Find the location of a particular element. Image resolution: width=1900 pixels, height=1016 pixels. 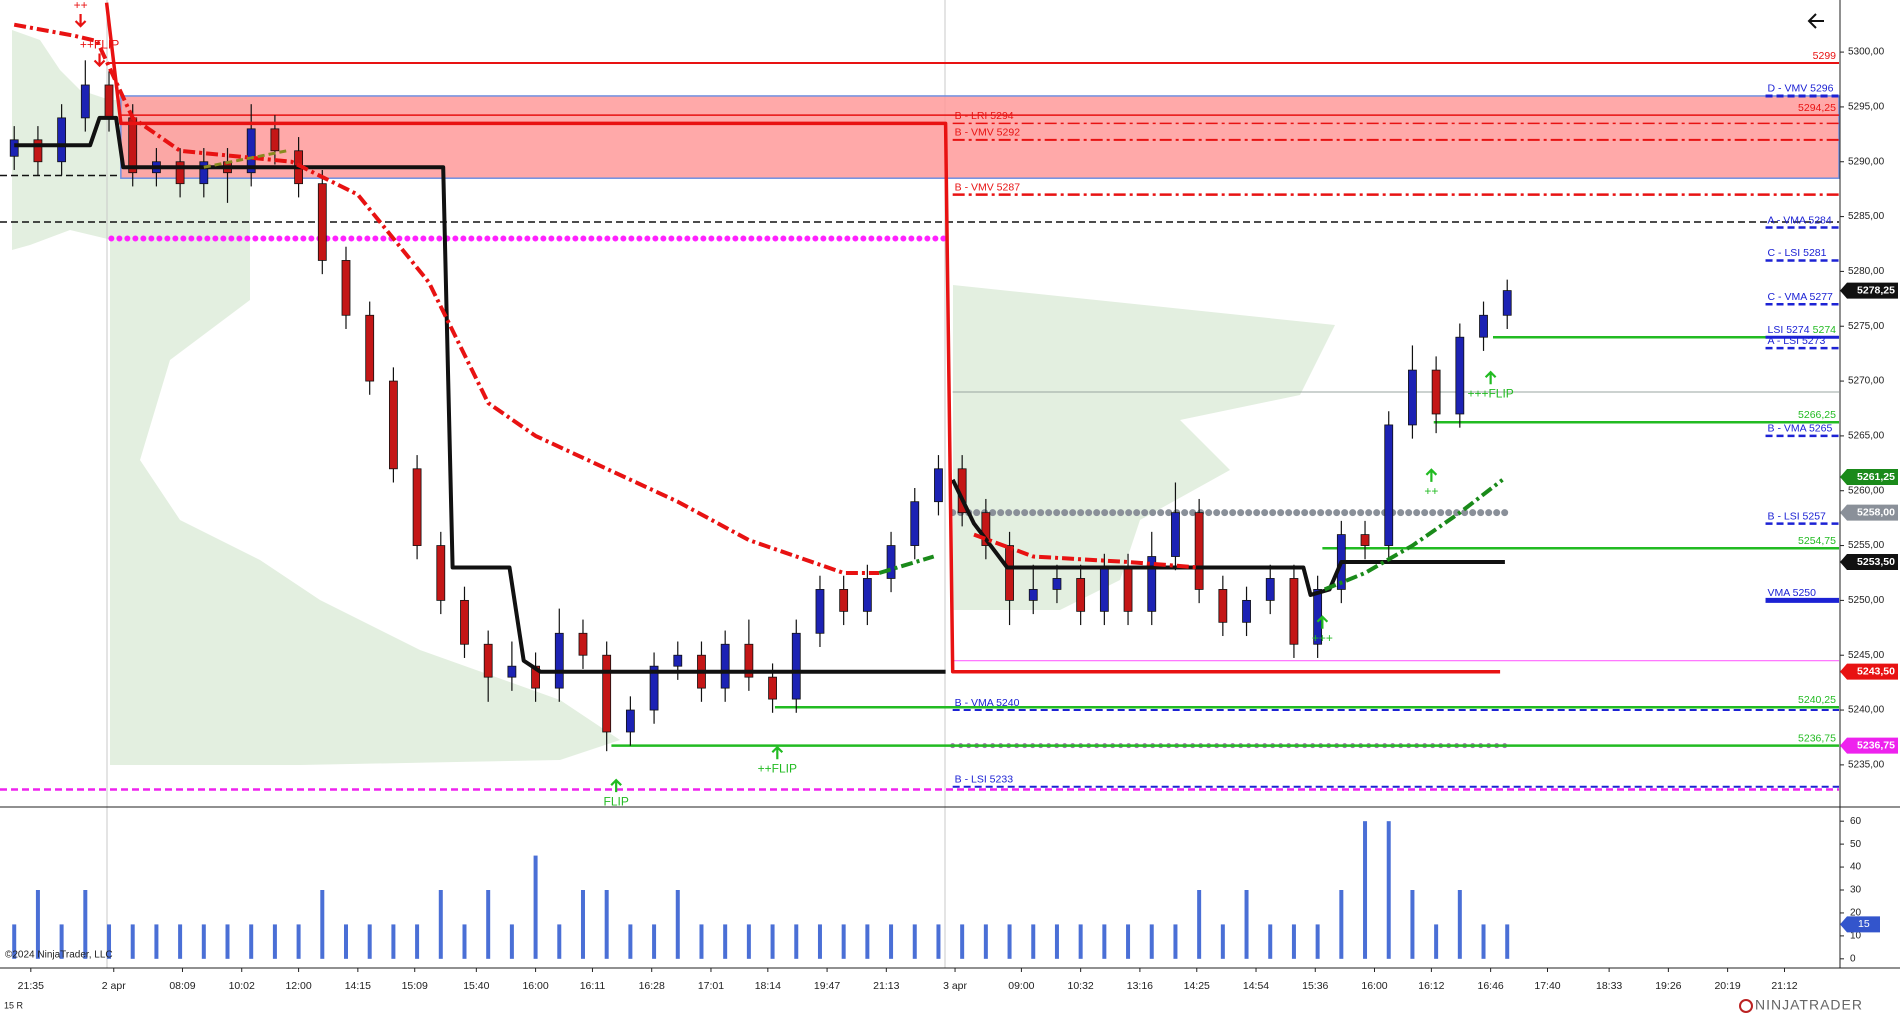

y-tick-label: 5295,00 is located at coordinates (1866, 107).